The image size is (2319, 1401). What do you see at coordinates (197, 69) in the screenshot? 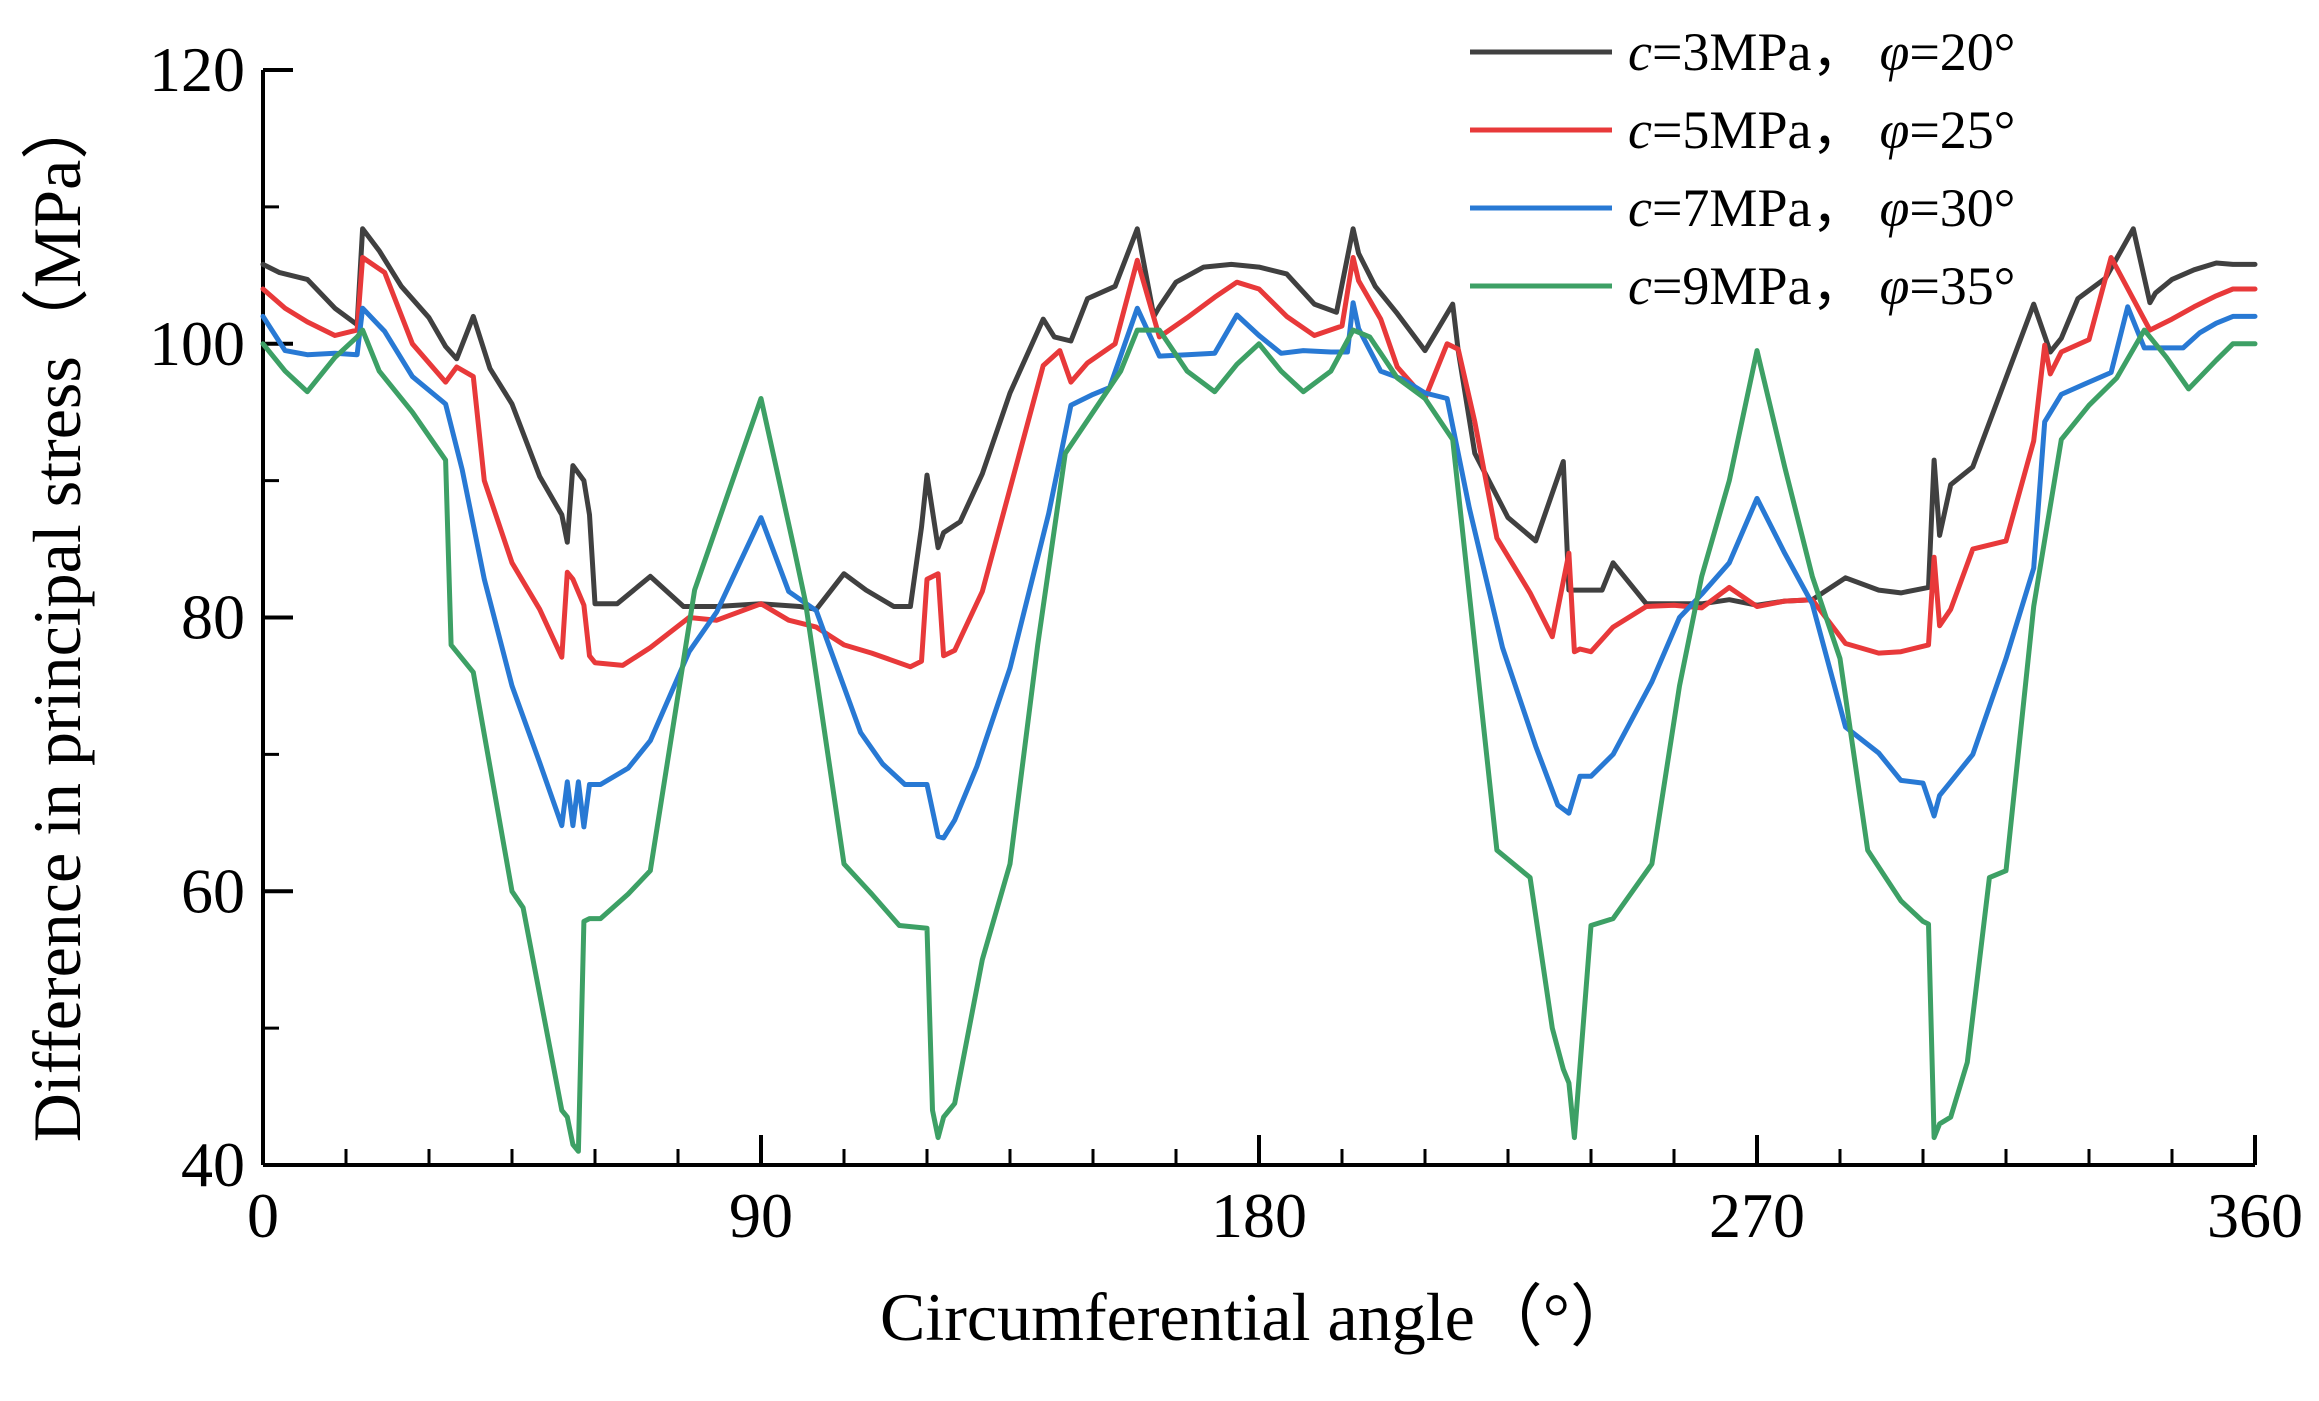
I see `y-tick-label: 120` at bounding box center [197, 69].